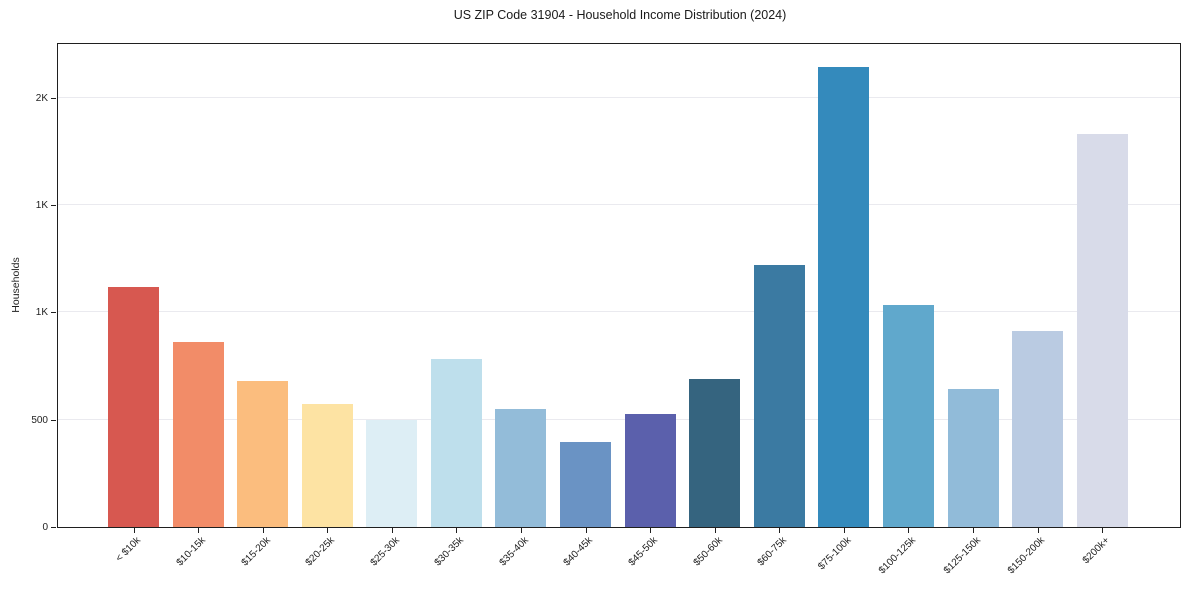 The image size is (1189, 590). What do you see at coordinates (1038, 428) in the screenshot?
I see `bar-$150-200k` at bounding box center [1038, 428].